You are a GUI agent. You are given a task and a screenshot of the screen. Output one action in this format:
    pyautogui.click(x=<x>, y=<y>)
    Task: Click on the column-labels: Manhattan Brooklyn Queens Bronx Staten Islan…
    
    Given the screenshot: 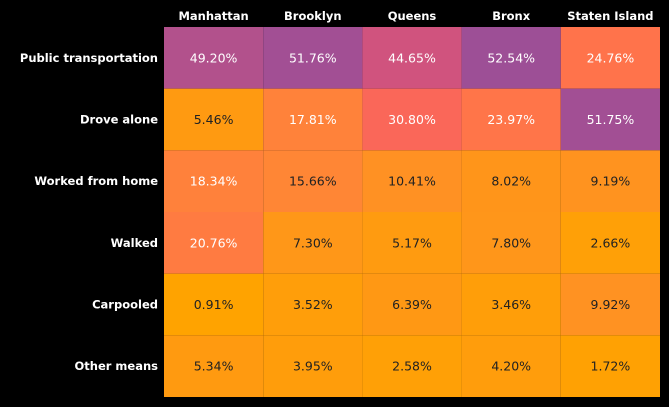 What is the action you would take?
    pyautogui.click(x=415, y=16)
    